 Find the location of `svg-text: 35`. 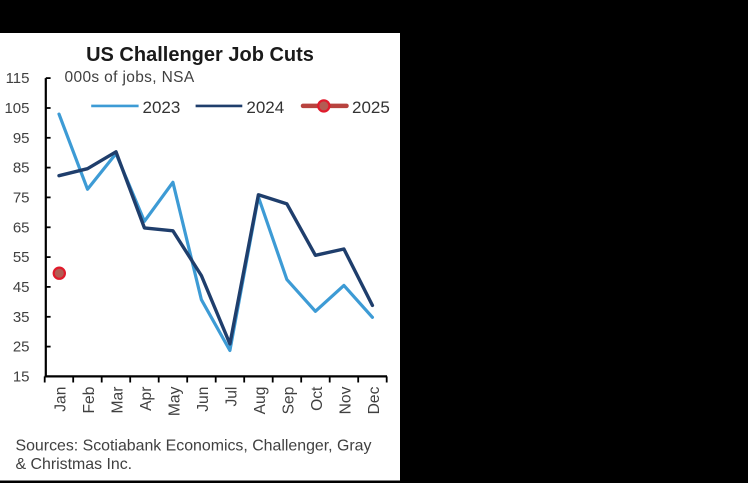

svg-text: 35 is located at coordinates (21, 317).